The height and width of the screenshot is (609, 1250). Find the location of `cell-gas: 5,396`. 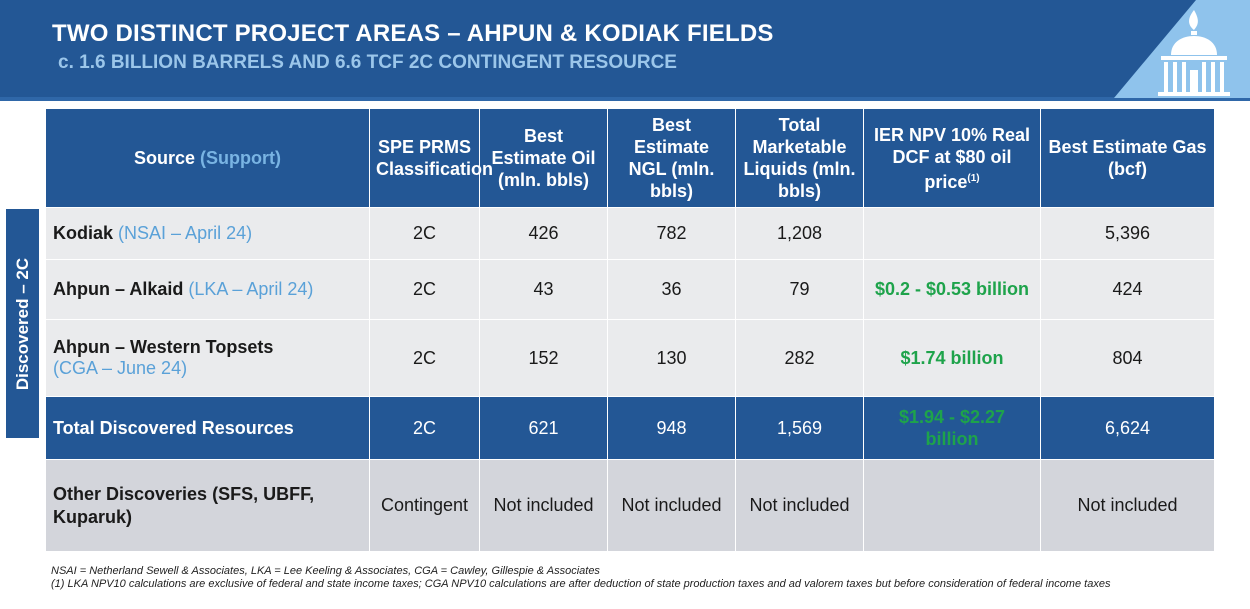

cell-gas: 5,396 is located at coordinates (1127, 233).